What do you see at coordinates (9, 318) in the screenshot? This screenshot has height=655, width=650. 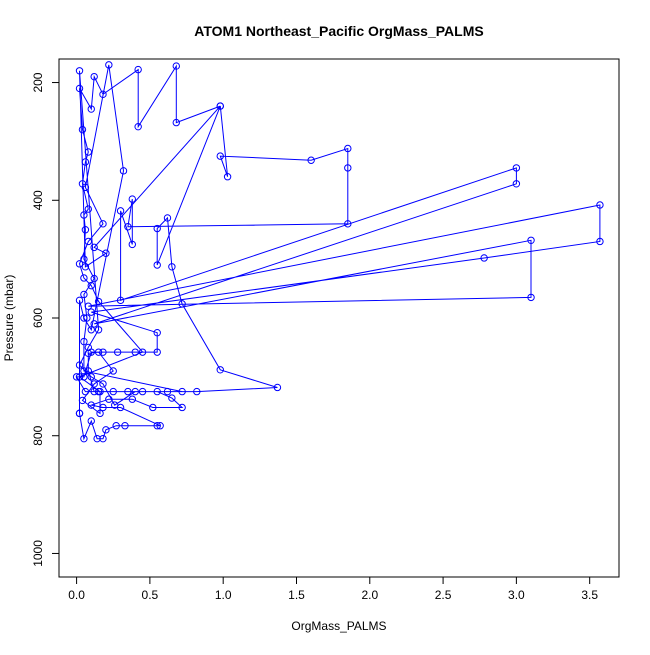 I see `y-axis-label: Pressure (mbar)` at bounding box center [9, 318].